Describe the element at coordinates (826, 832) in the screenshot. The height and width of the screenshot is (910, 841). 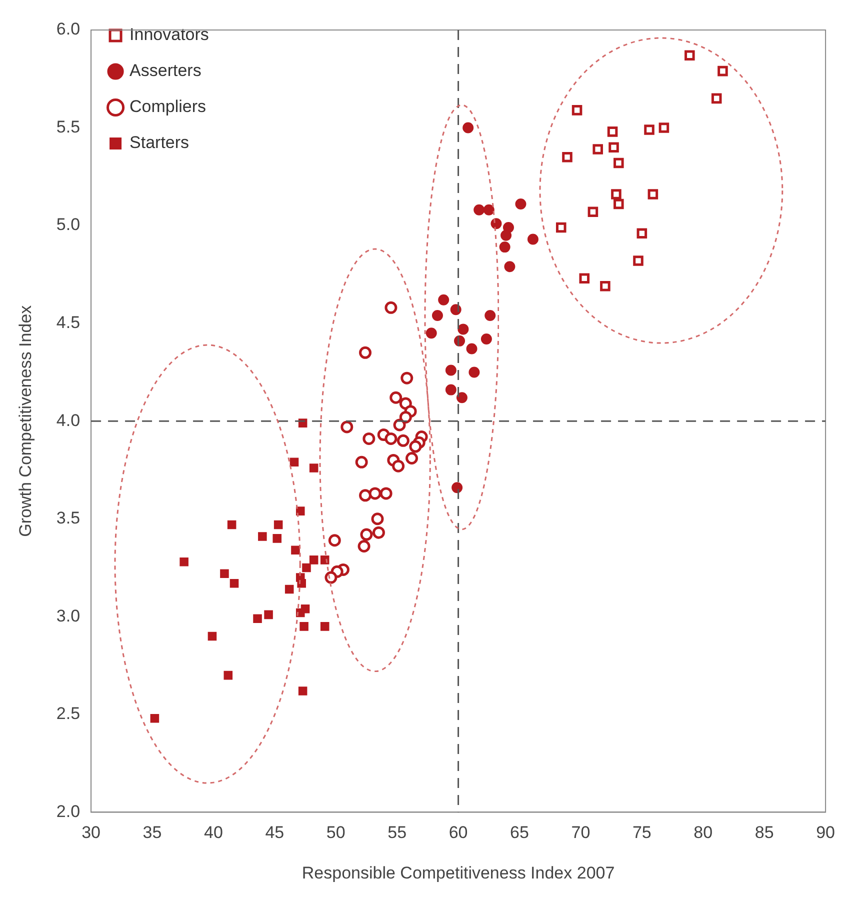
I see `x-tick-label: 90` at that location.